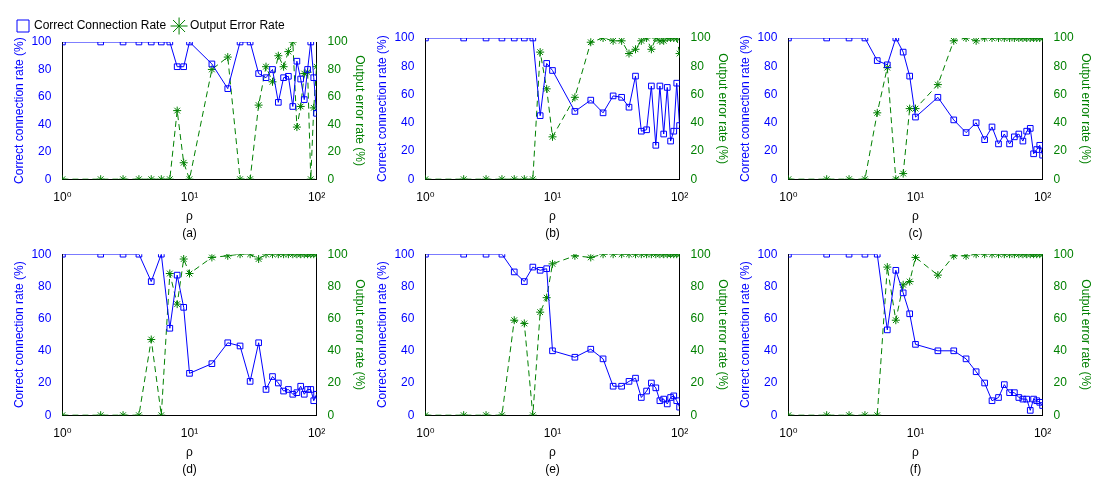  I want to click on legend-label: Output Error Rate, so click(238, 25).